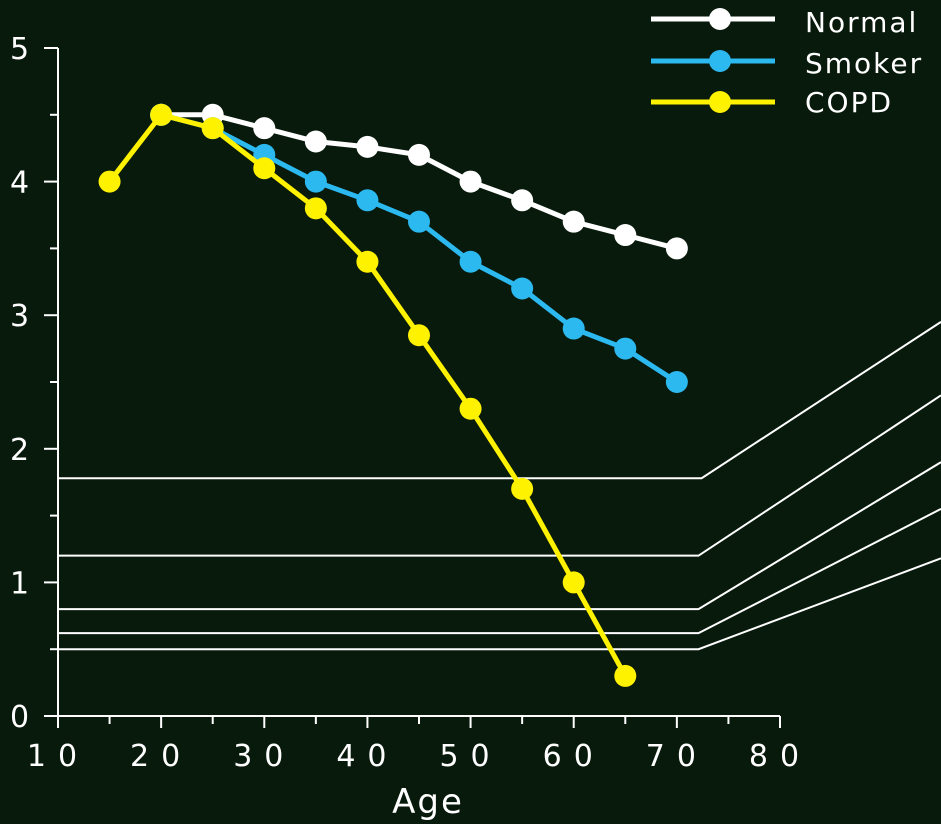  What do you see at coordinates (19, 316) in the screenshot?
I see `y-tick-label: 3` at bounding box center [19, 316].